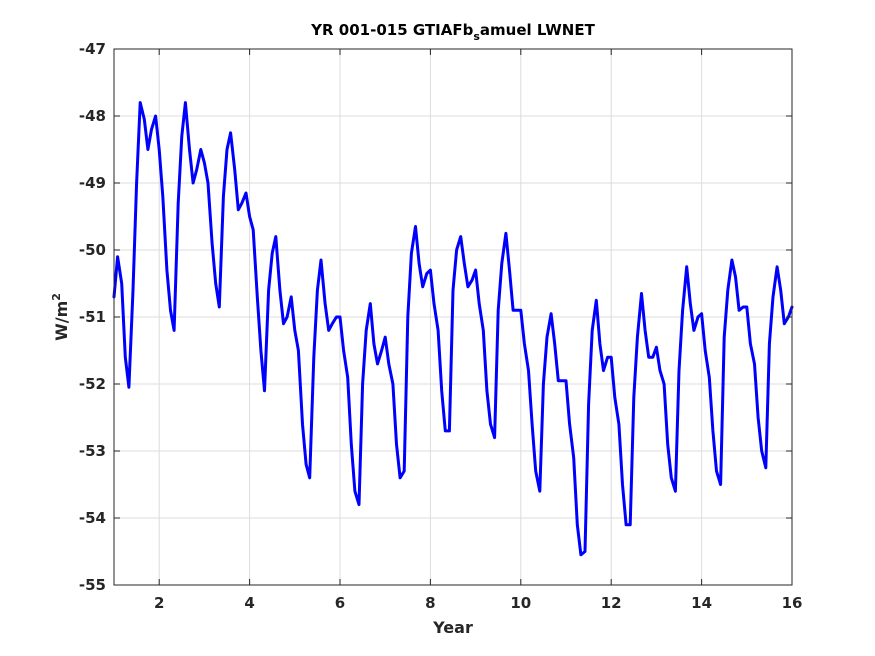 The width and height of the screenshot is (875, 656). What do you see at coordinates (452, 627) in the screenshot?
I see `x-axis-label: Year` at bounding box center [452, 627].